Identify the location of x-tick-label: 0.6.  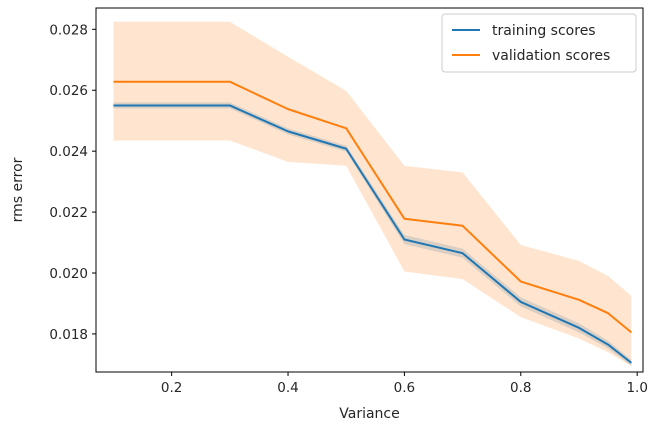
(404, 388).